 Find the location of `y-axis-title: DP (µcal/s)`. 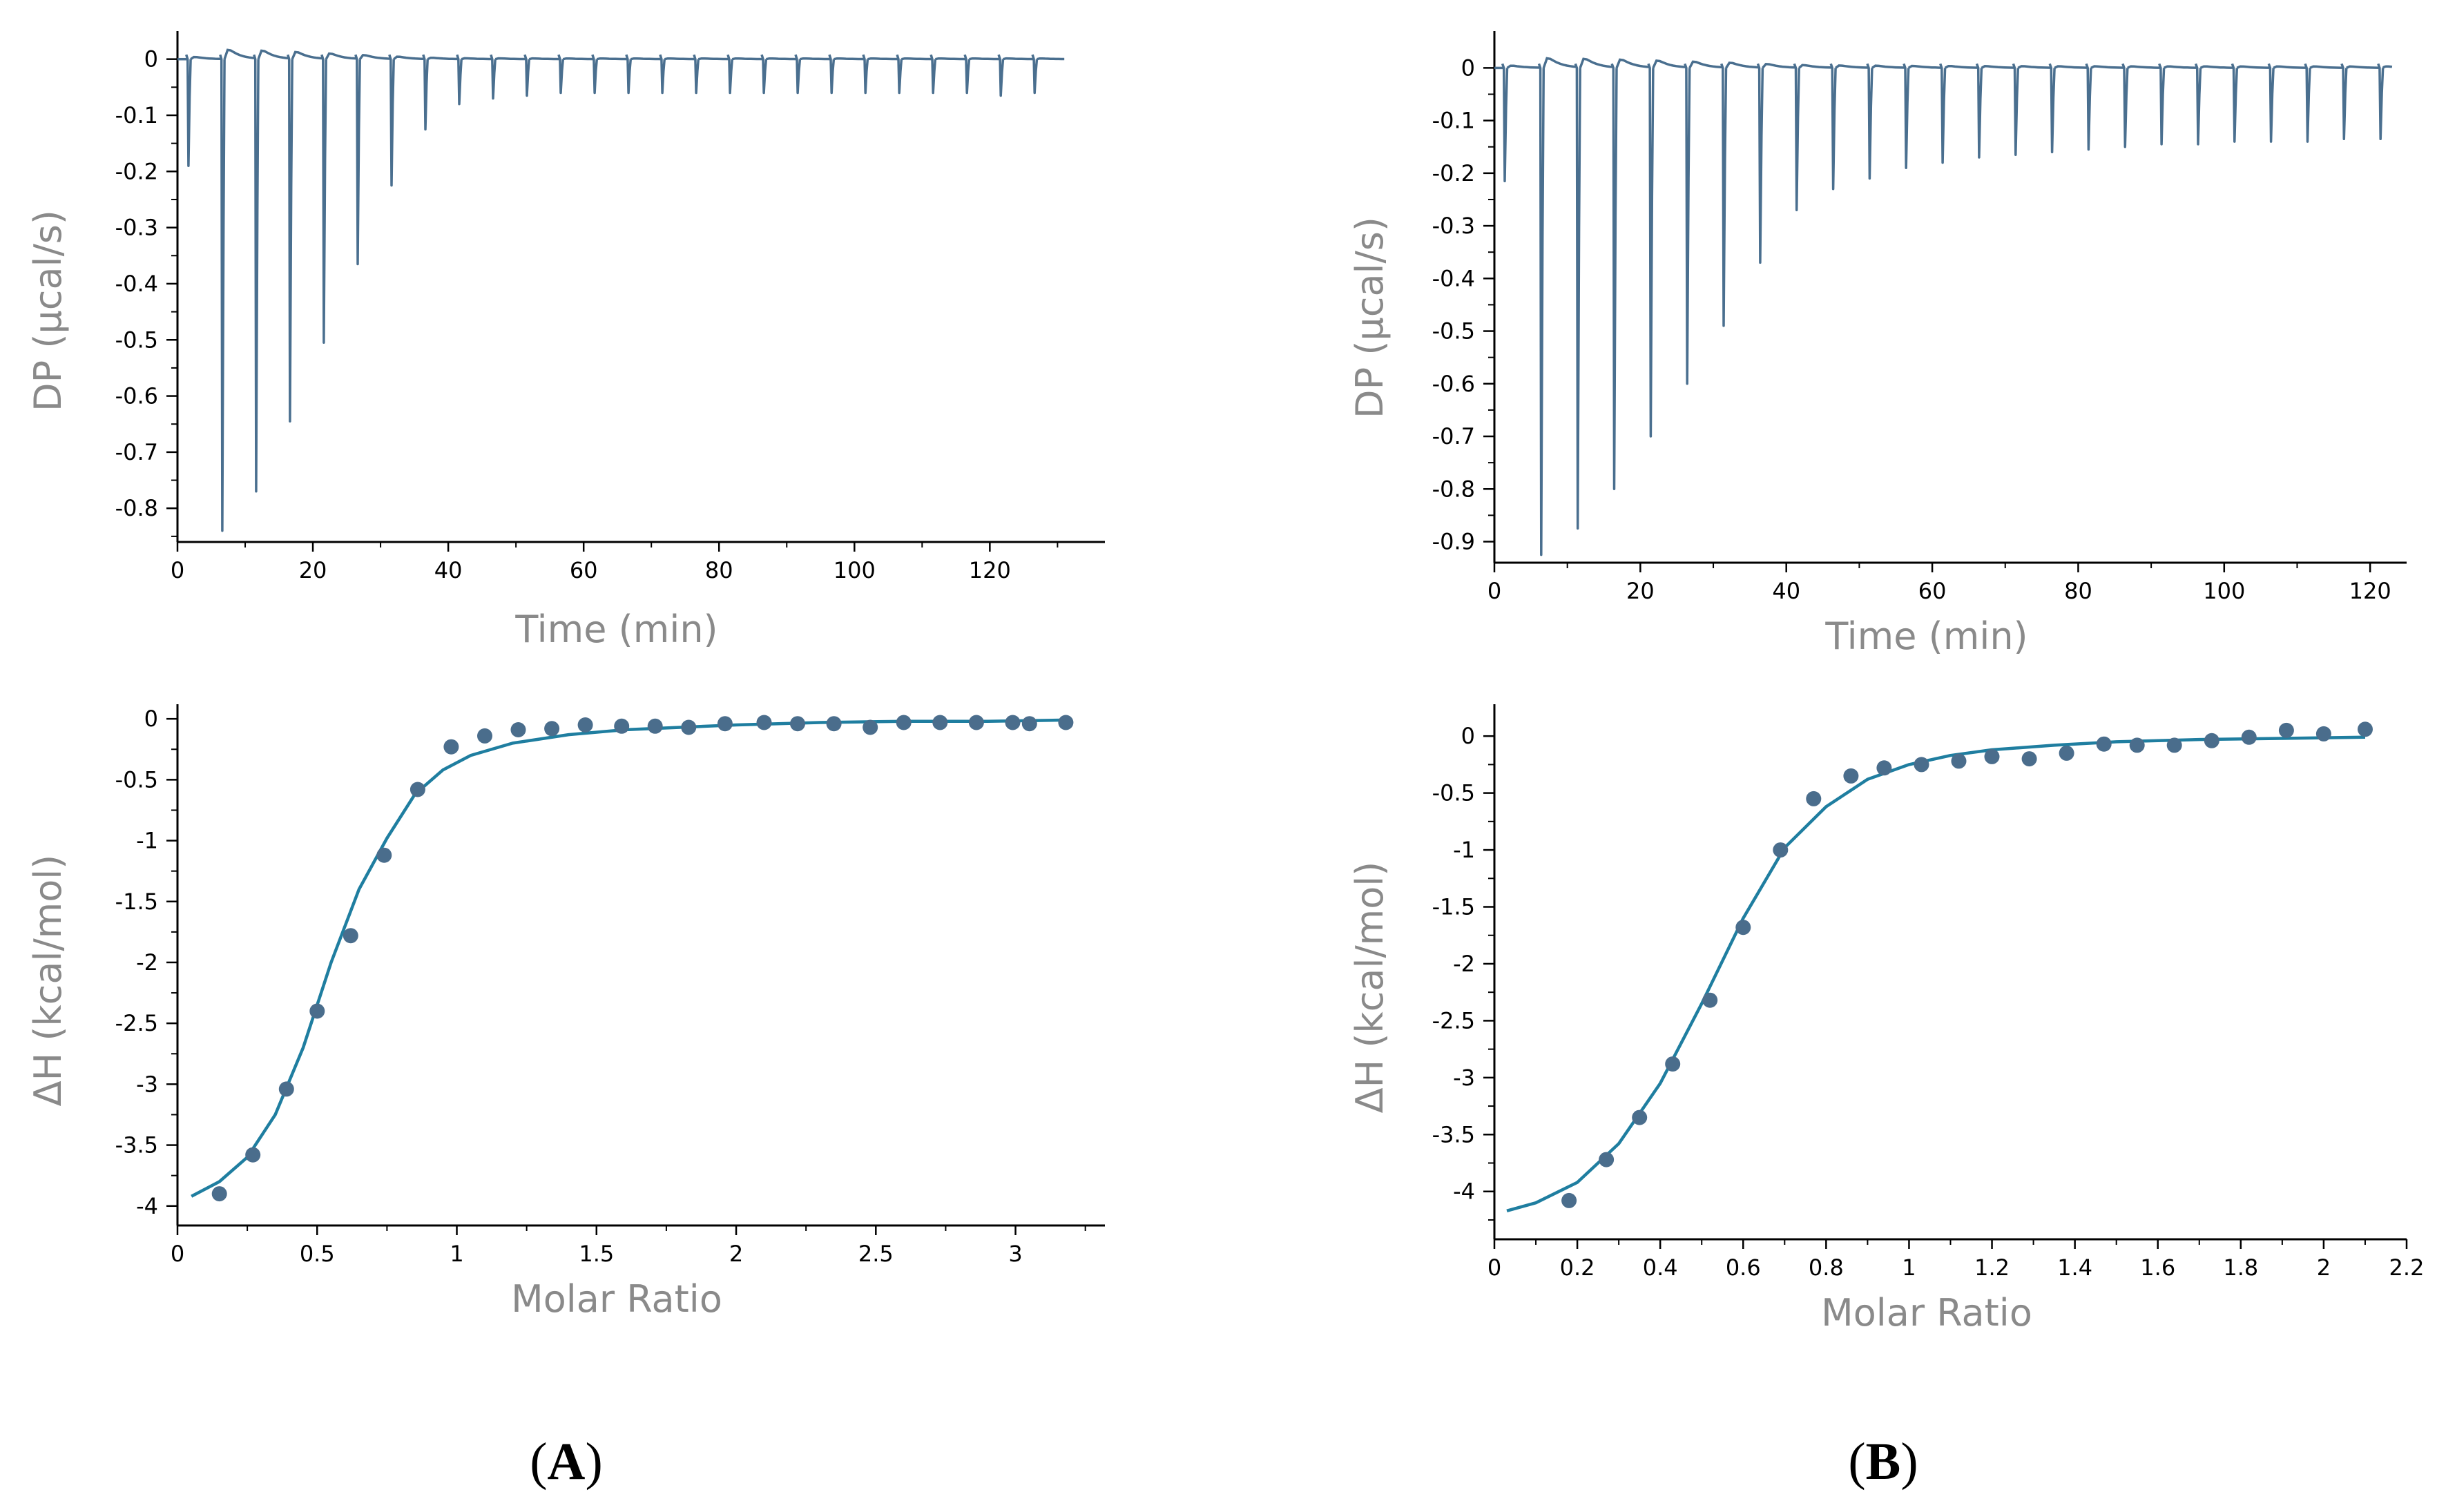

y-axis-title: DP (µcal/s) is located at coordinates (1369, 317).